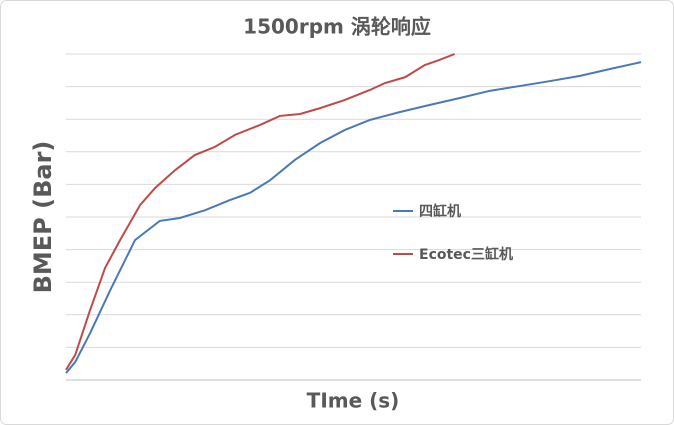 The height and width of the screenshot is (425, 674). What do you see at coordinates (440, 211) in the screenshot?
I see `legend-label: 四缸机` at bounding box center [440, 211].